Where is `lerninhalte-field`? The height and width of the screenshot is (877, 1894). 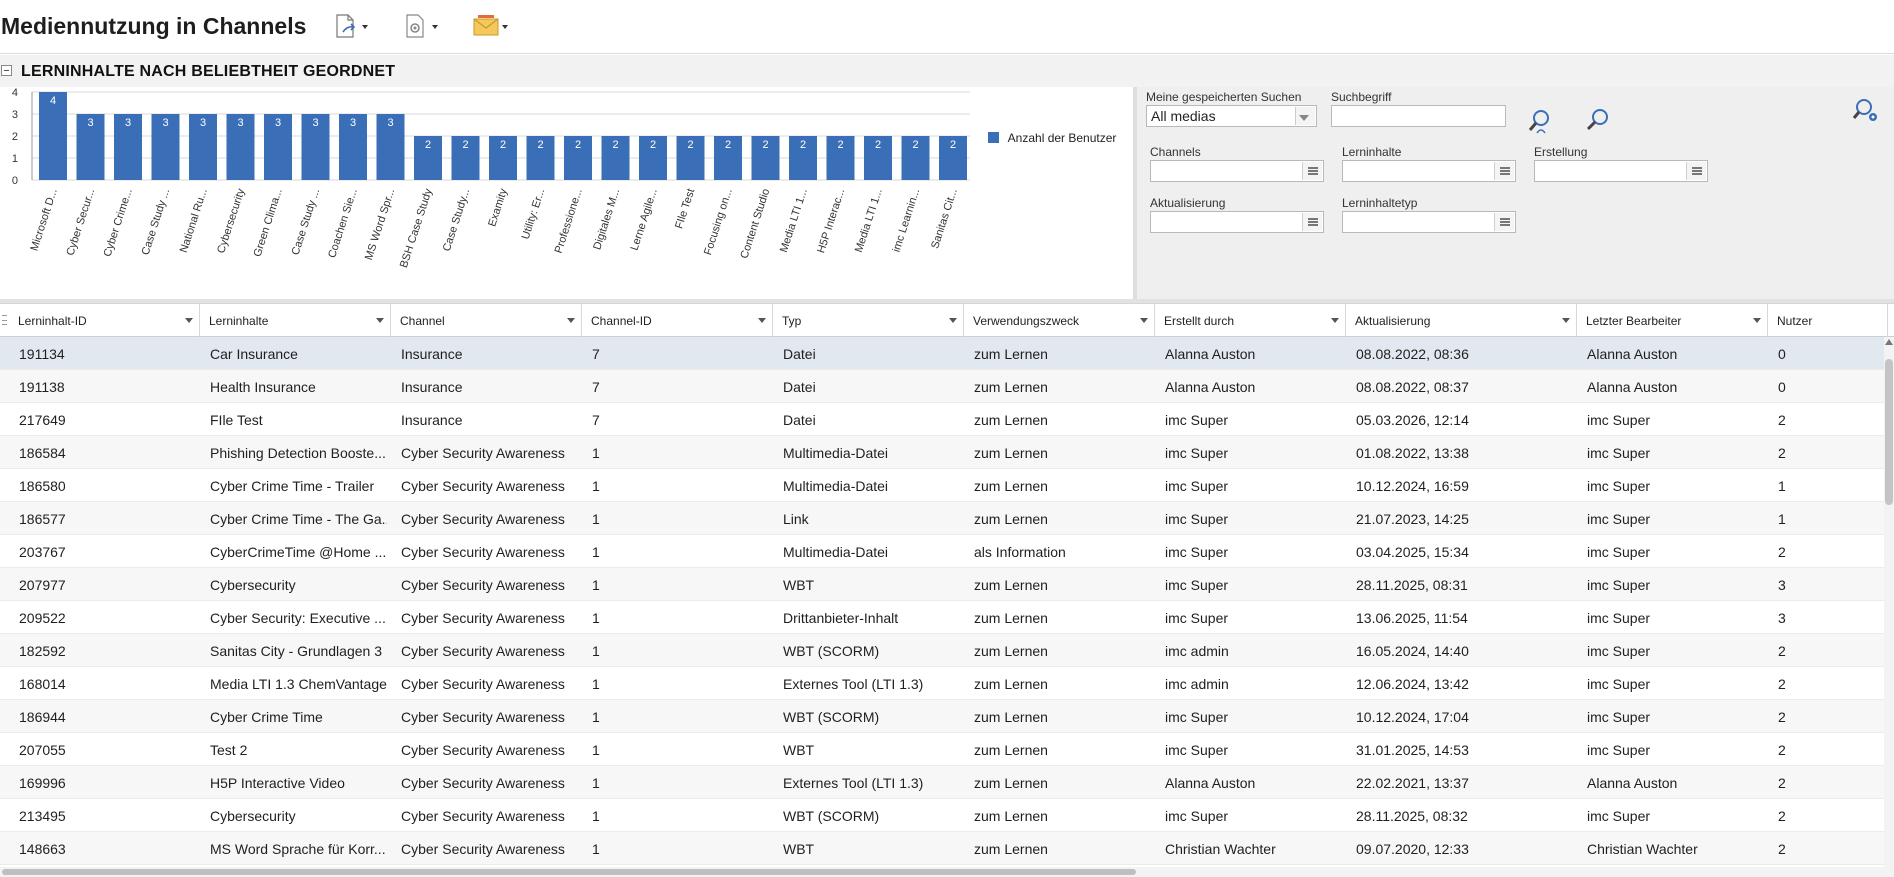 lerninhalte-field is located at coordinates (1429, 171).